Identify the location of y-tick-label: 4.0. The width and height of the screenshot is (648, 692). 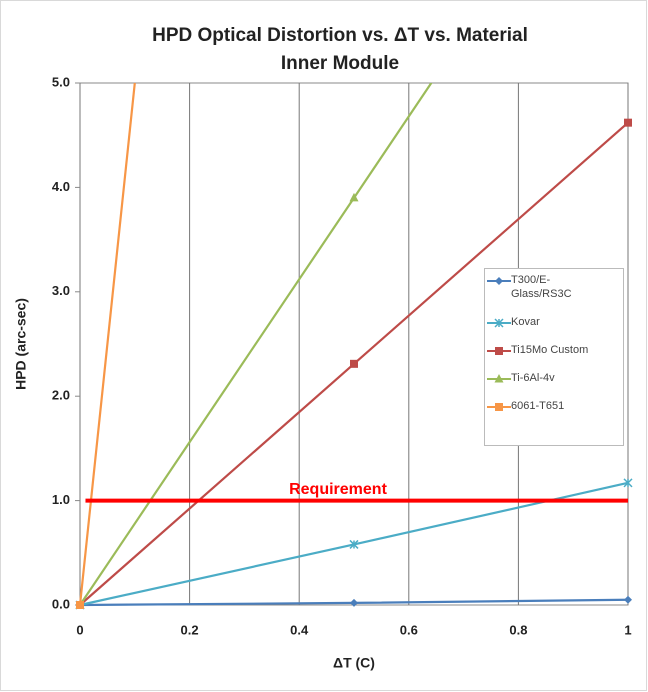
(61, 186).